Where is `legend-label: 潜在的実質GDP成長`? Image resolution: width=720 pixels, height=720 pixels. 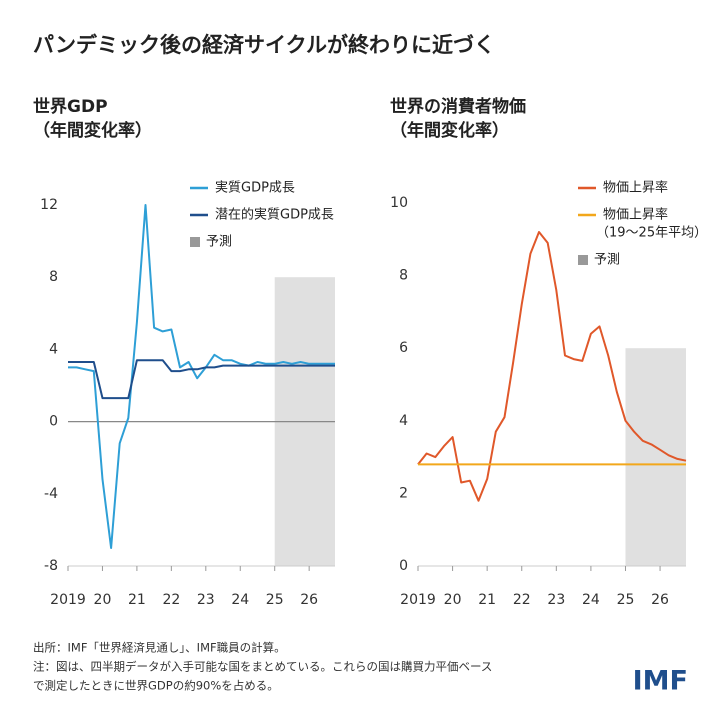
legend-label: 潜在的実質GDP成長 is located at coordinates (274, 215).